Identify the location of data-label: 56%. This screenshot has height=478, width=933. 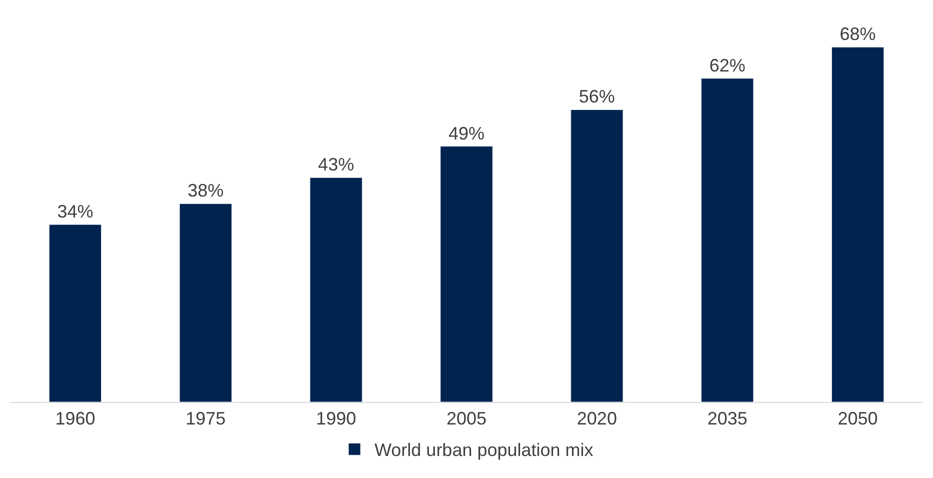
(596, 96).